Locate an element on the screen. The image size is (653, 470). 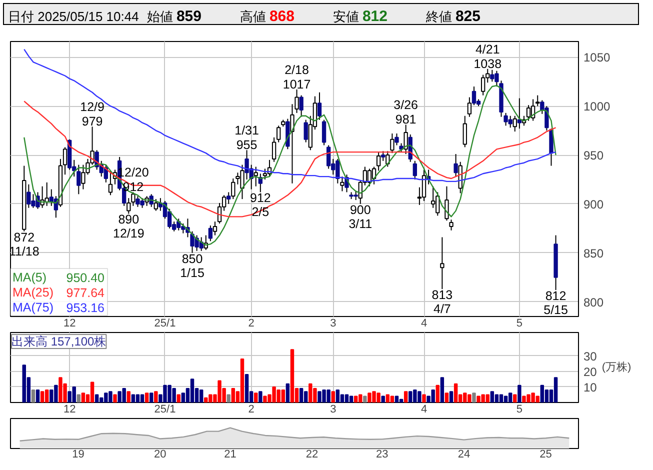
annotation: 12/9 979 is located at coordinates (92, 114).